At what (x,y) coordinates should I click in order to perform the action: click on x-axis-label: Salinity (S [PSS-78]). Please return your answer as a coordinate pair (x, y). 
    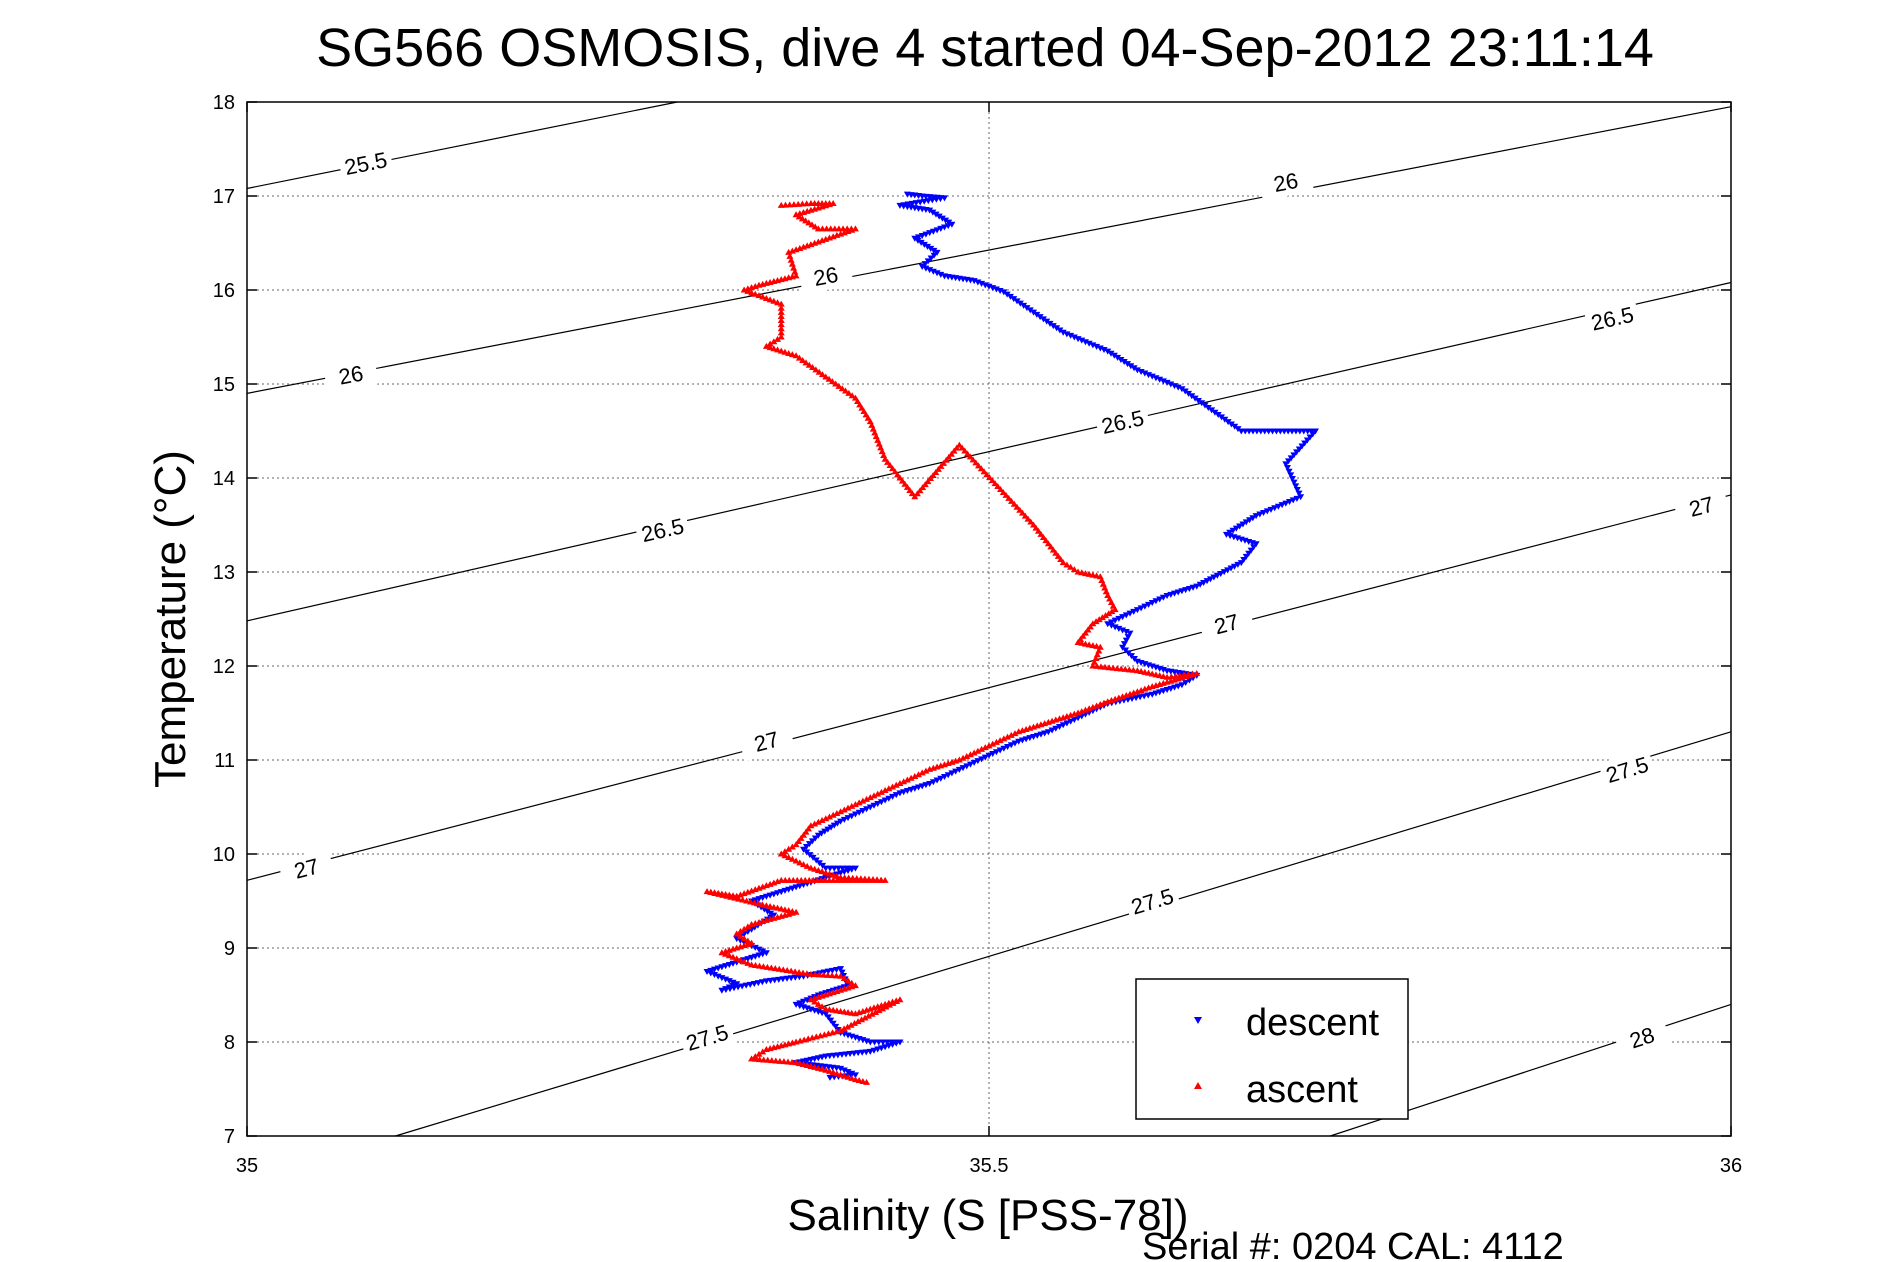
    Looking at the image, I should click on (987, 1215).